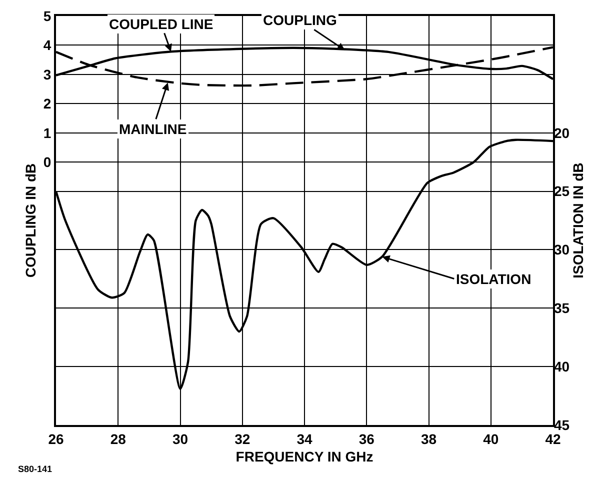  Describe the element at coordinates (47, 45) in the screenshot. I see `y-tick-label: 4` at that location.